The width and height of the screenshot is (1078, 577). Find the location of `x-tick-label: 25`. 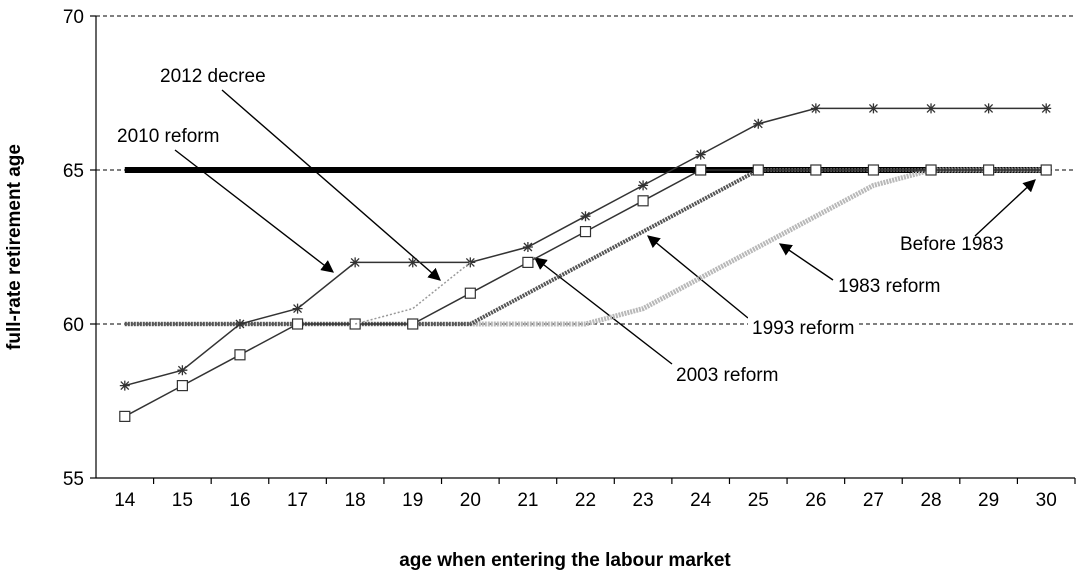

x-tick-label: 25 is located at coordinates (758, 500).